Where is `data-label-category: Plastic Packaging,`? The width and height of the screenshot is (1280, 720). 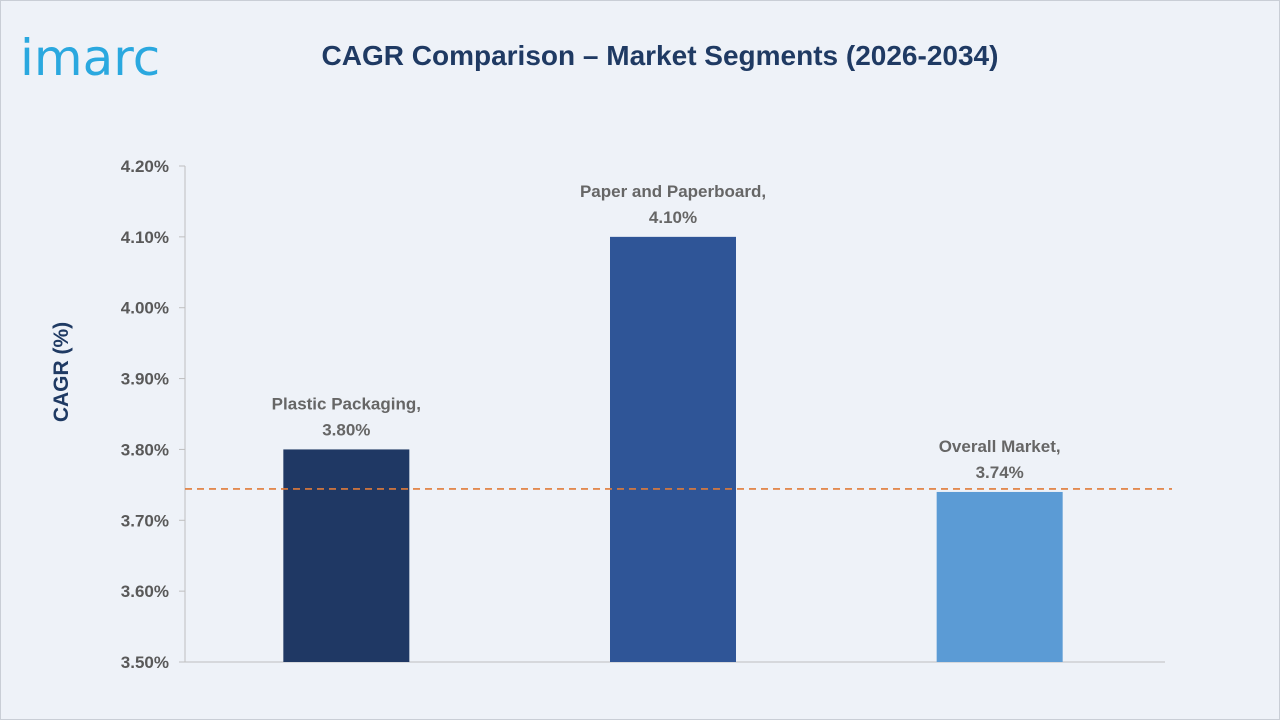 data-label-category: Plastic Packaging, is located at coordinates (346, 403).